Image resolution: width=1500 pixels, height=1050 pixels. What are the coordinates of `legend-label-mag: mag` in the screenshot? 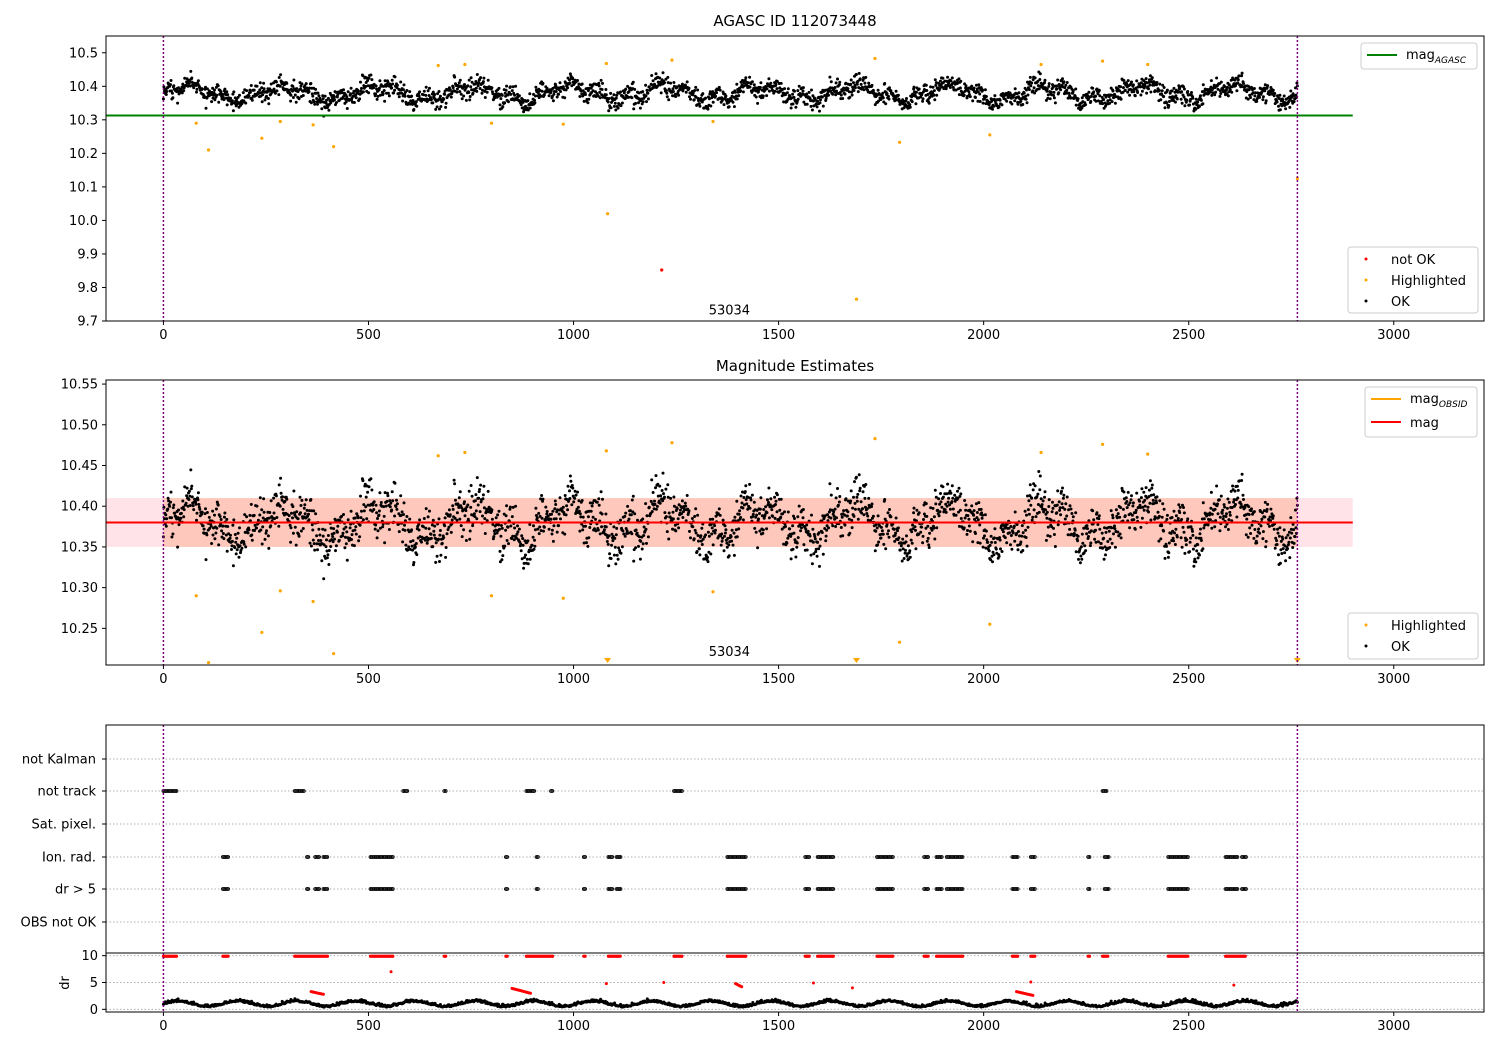 It's located at (1424, 423).